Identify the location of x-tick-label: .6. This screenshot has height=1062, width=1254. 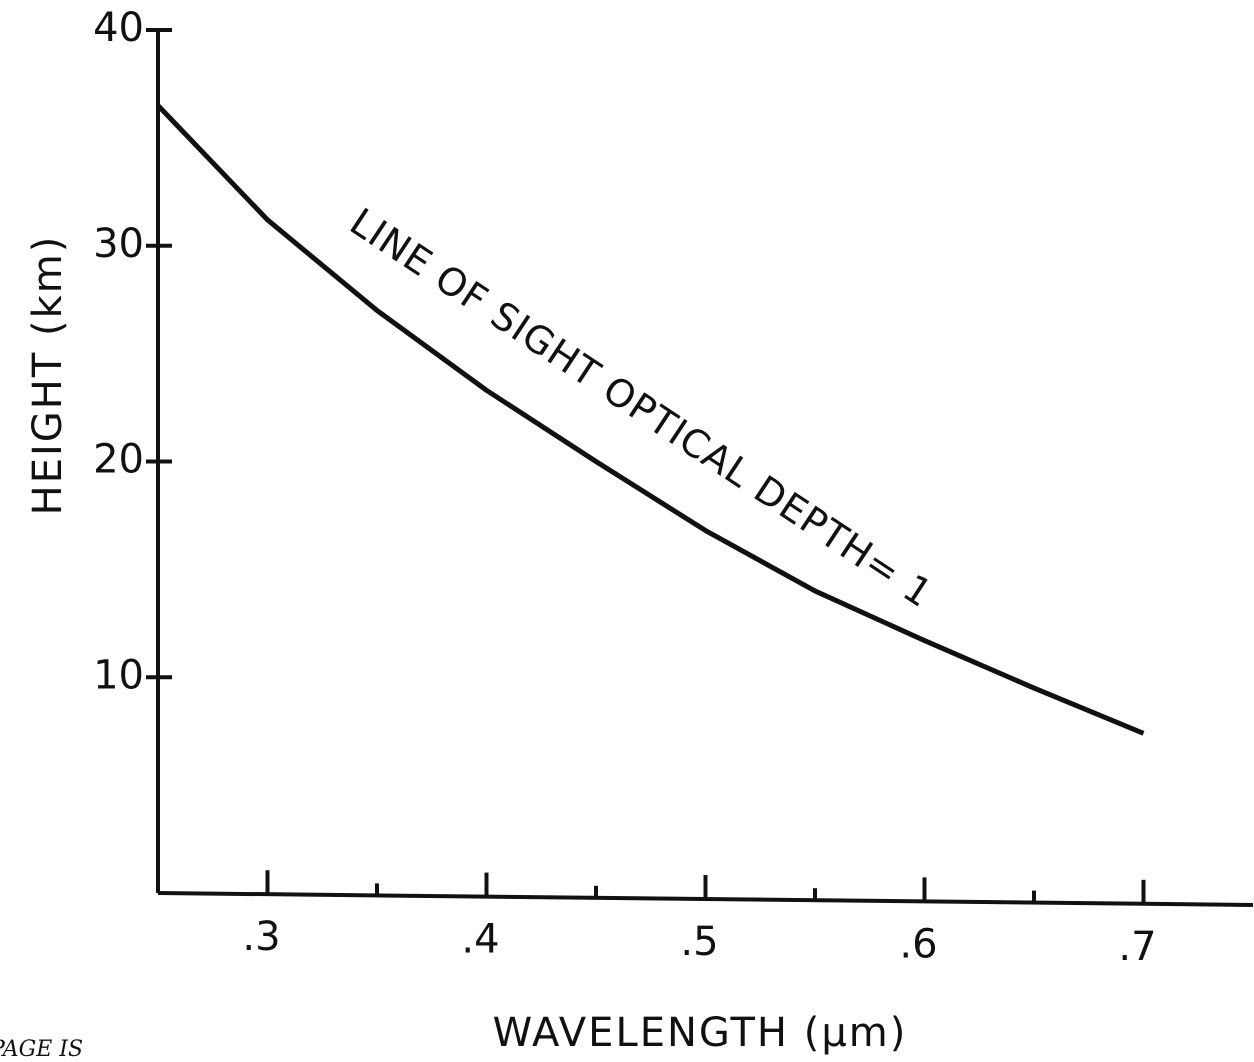
(918, 944).